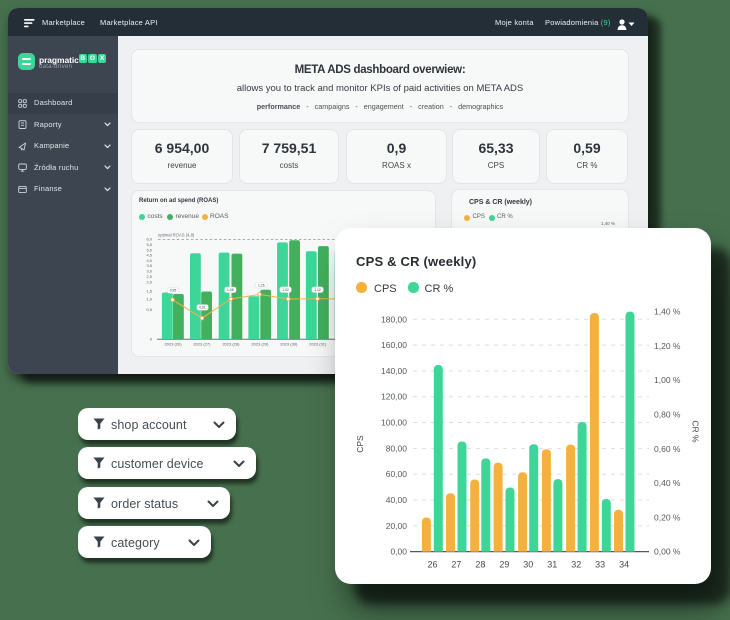 Image resolution: width=730 pixels, height=620 pixels. What do you see at coordinates (397, 448) in the screenshot?
I see `svg-text: 80,00` at bounding box center [397, 448].